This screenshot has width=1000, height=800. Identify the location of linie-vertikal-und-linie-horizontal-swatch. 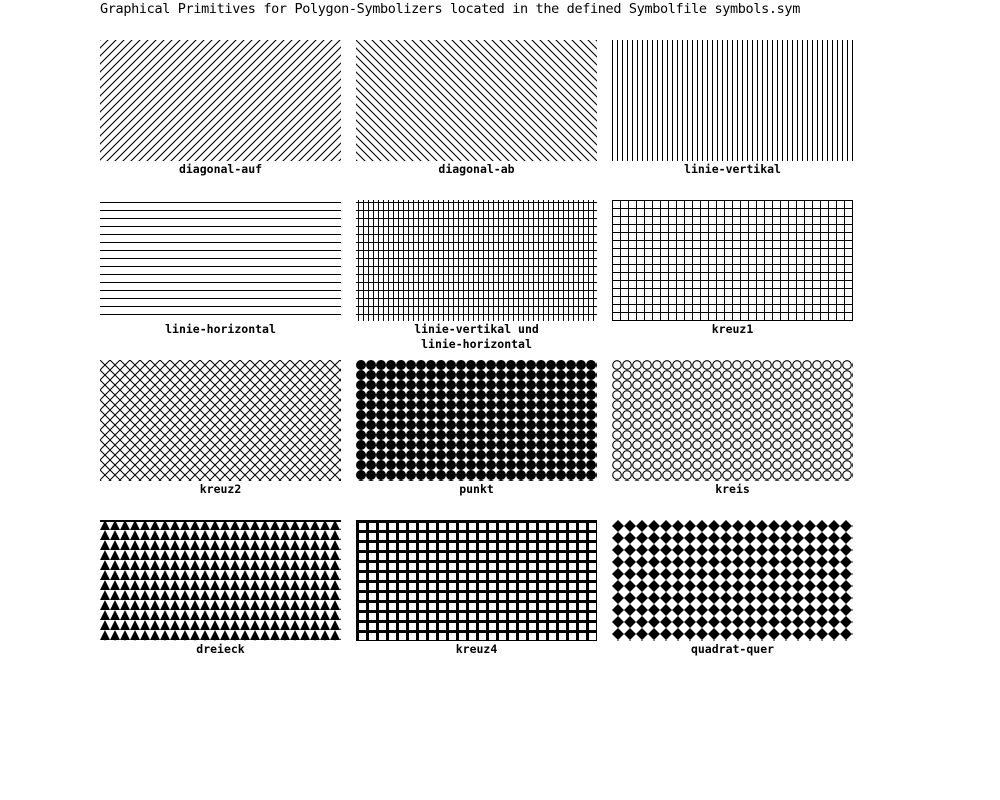
(476, 260).